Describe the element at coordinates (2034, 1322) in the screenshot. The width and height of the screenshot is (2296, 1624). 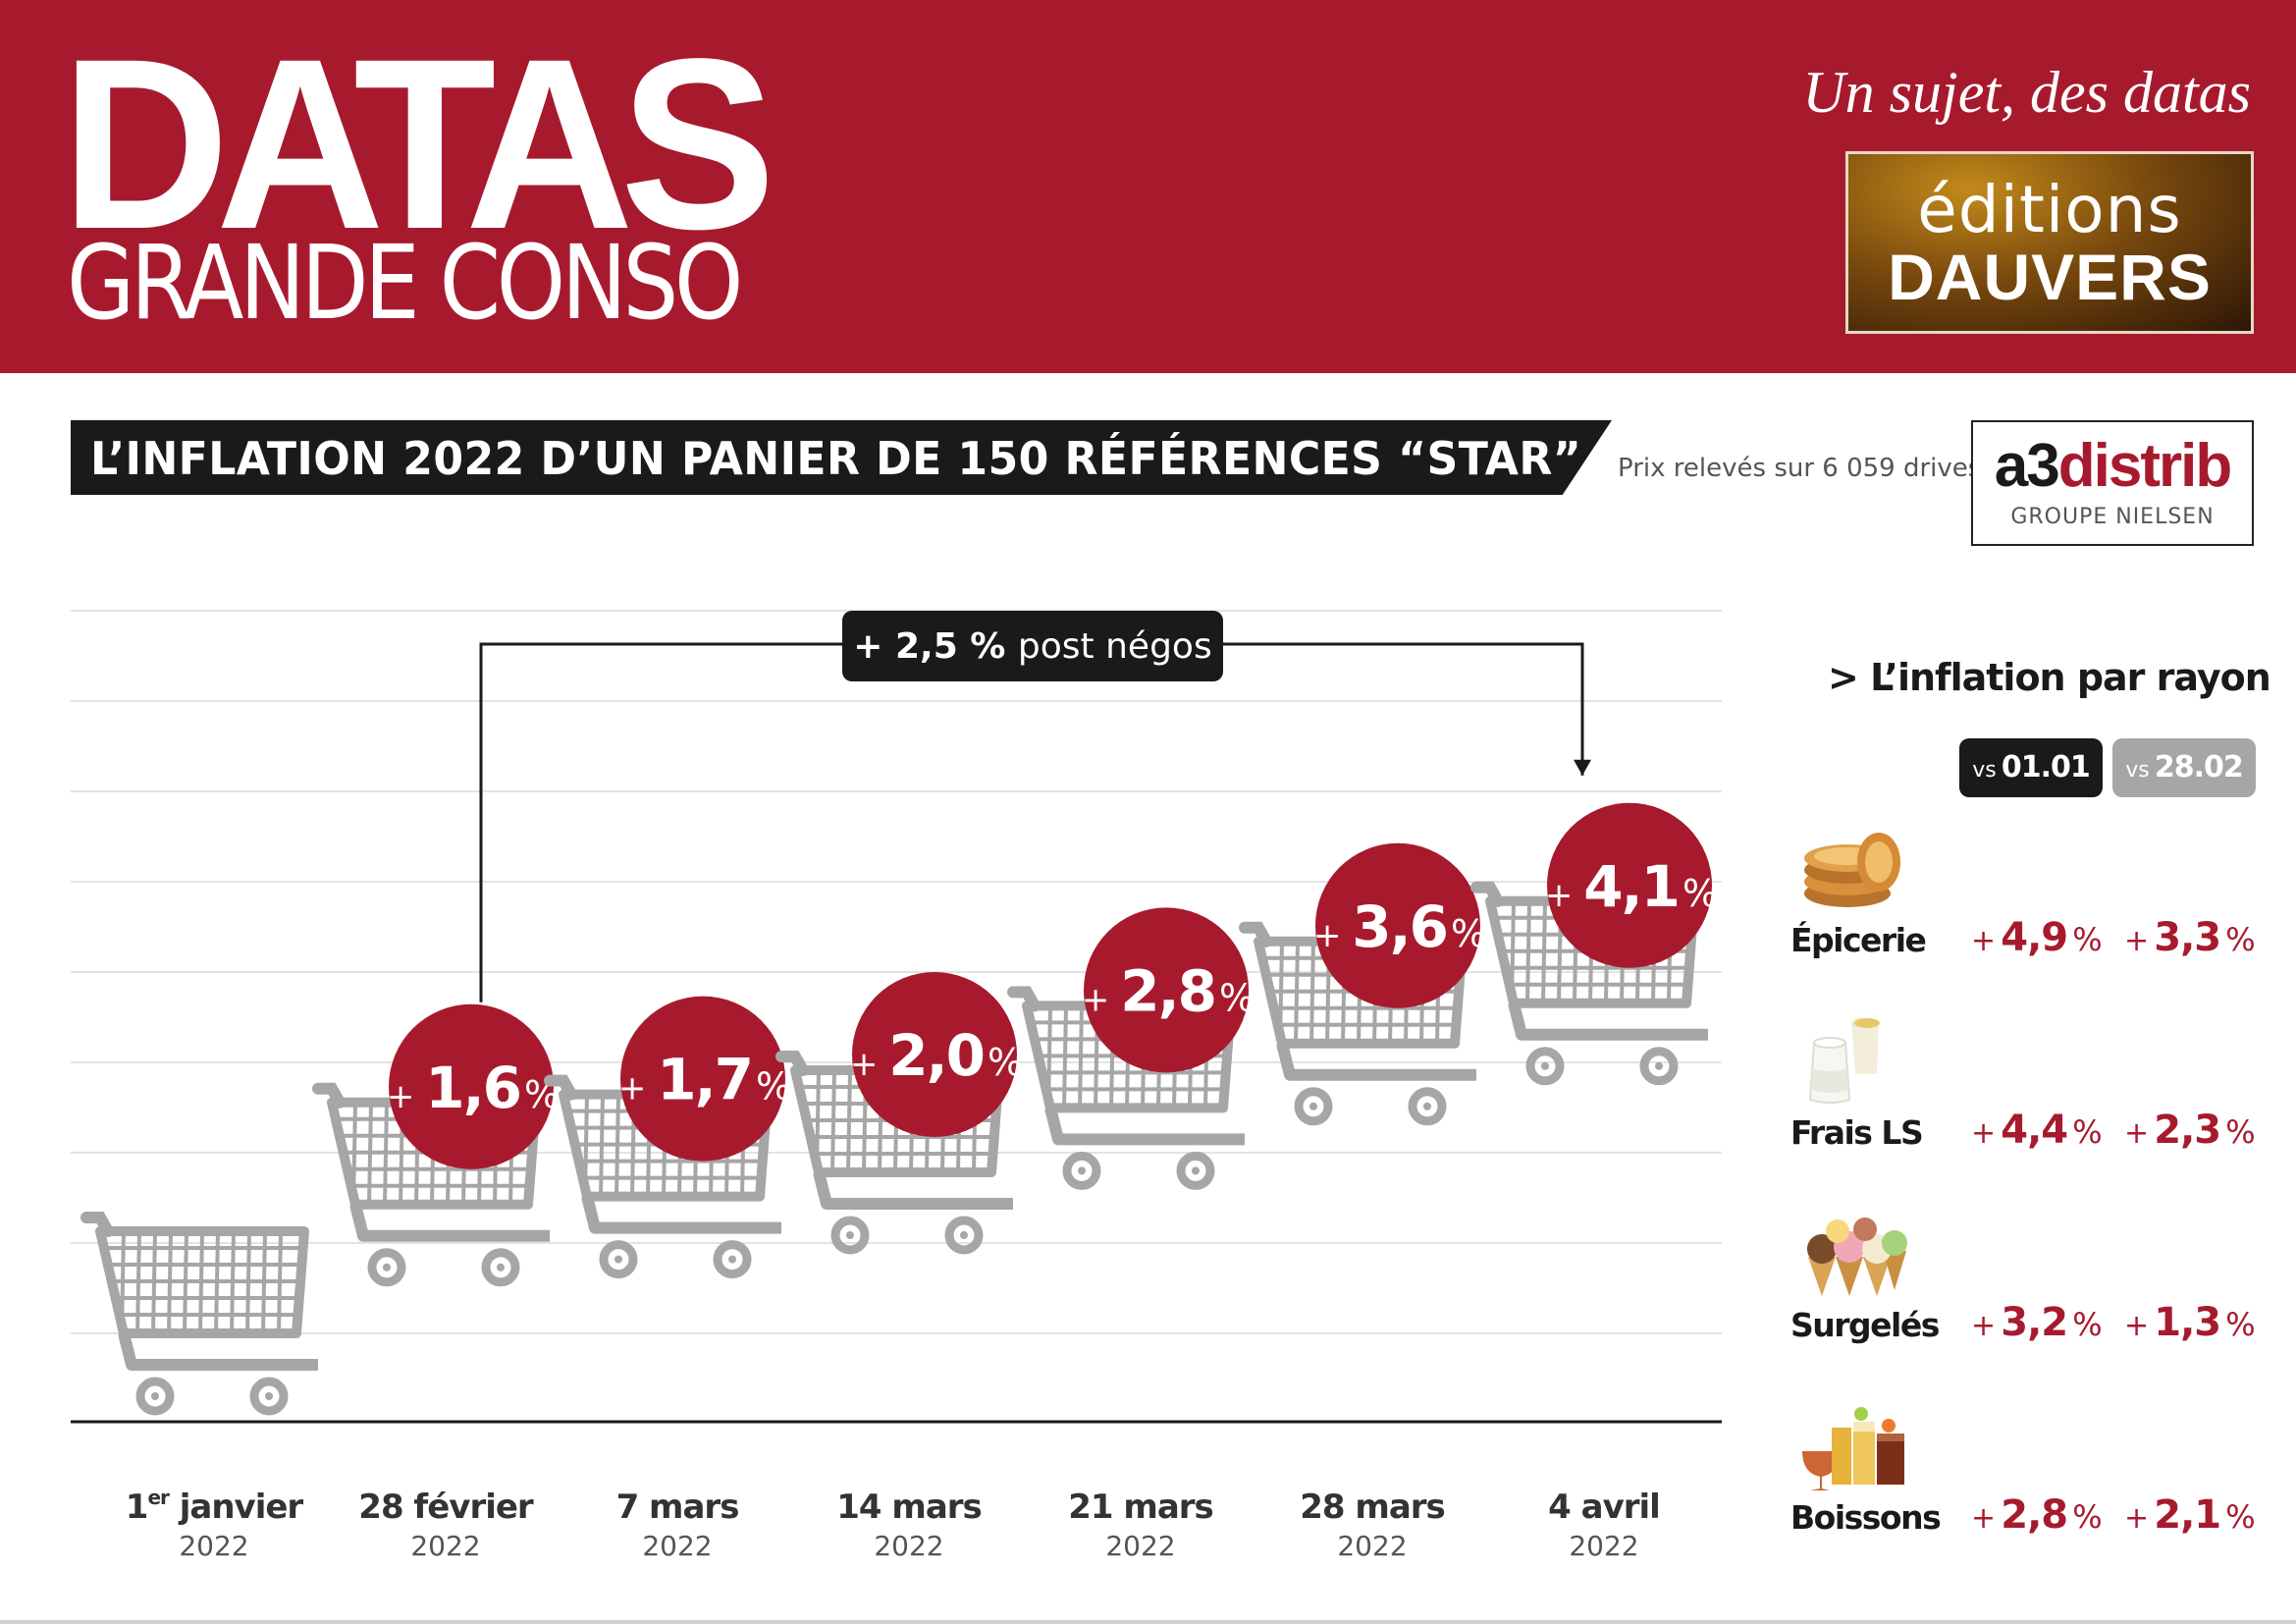
I see `value-number: 3,2` at that location.